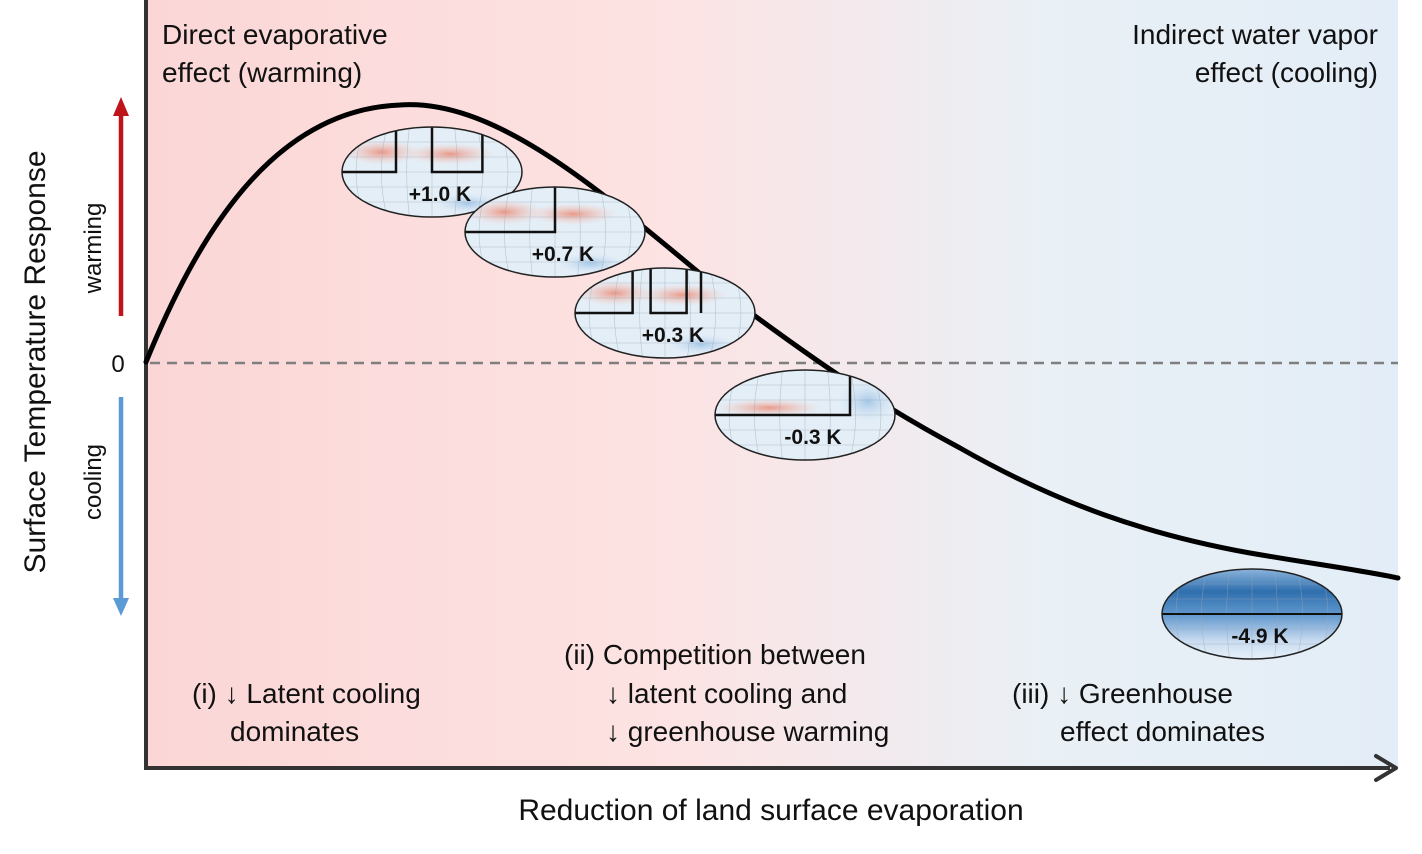 Image resolution: width=1422 pixels, height=854 pixels. What do you see at coordinates (563, 254) in the screenshot?
I see `map-value-label: +0.7 K` at bounding box center [563, 254].